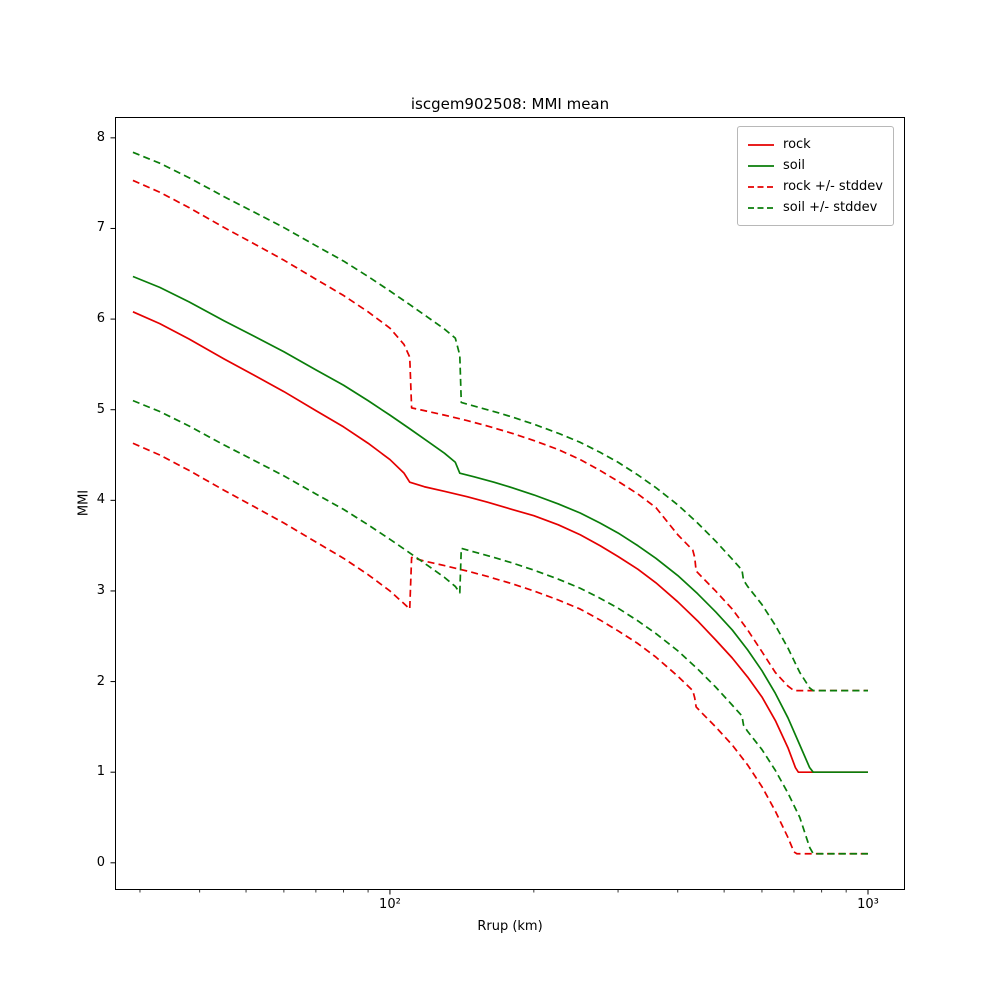 This screenshot has width=1000, height=1000. I want to click on y-tick-label: 5, so click(100, 409).